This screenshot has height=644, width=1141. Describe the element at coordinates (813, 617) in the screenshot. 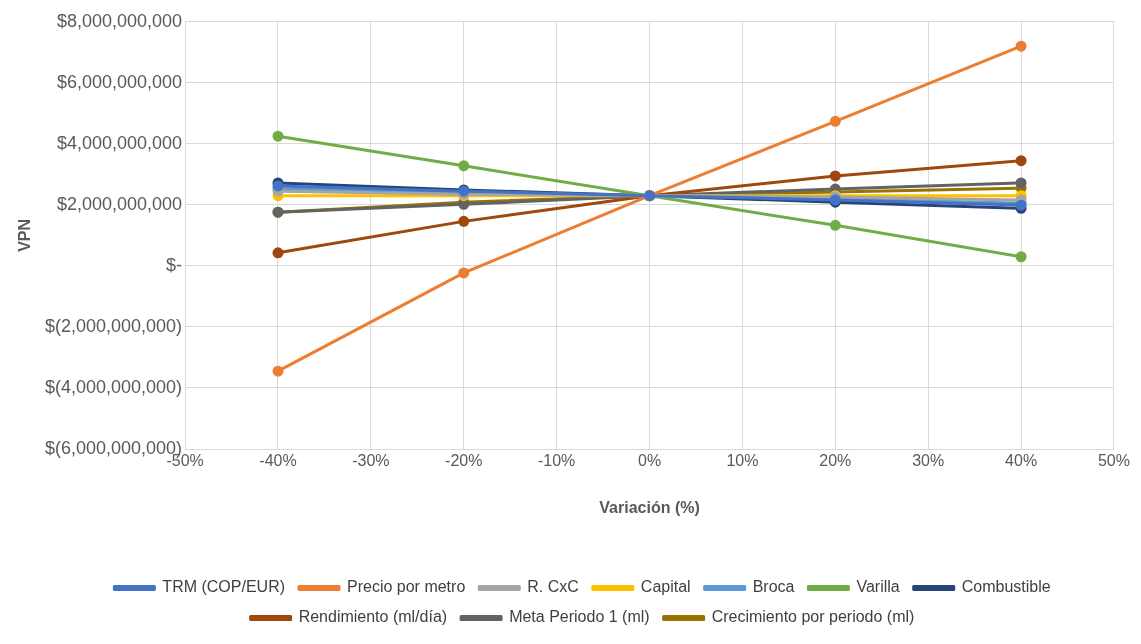

I see `legend-label: Crecimiento por periodo (ml)` at that location.